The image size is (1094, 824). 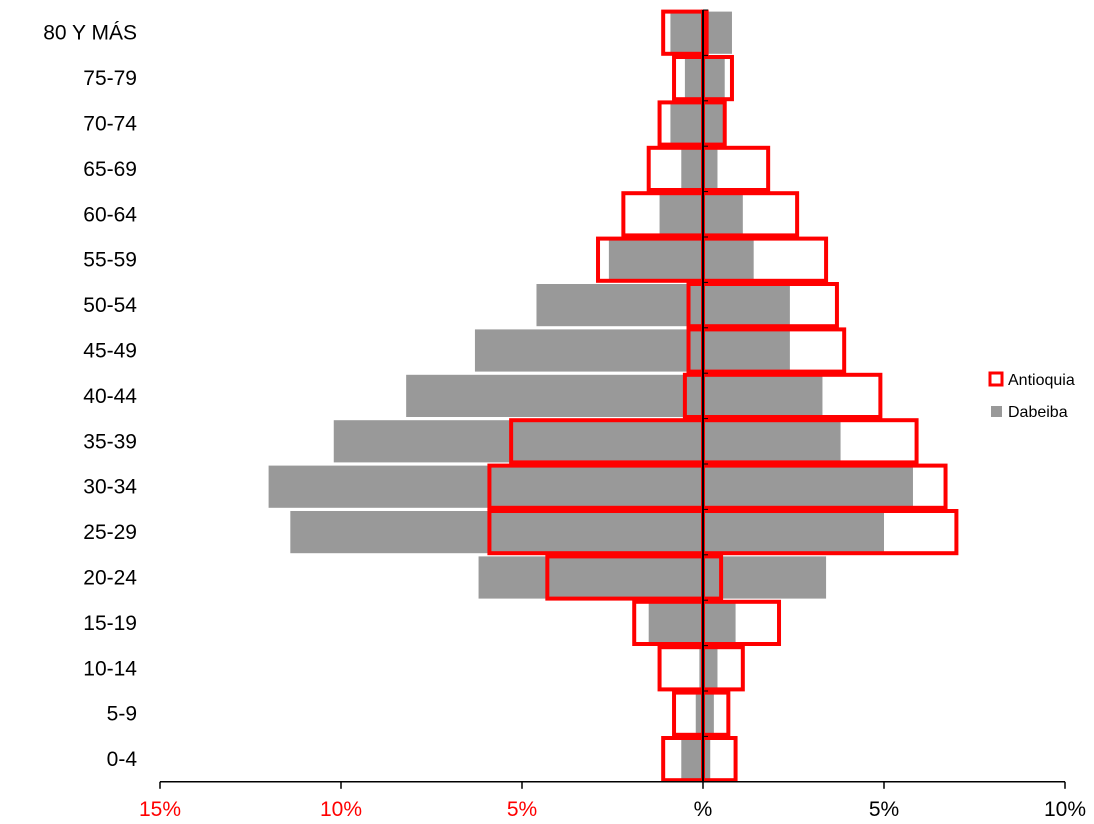 What do you see at coordinates (705, 396) in the screenshot?
I see `center-axis` at bounding box center [705, 396].